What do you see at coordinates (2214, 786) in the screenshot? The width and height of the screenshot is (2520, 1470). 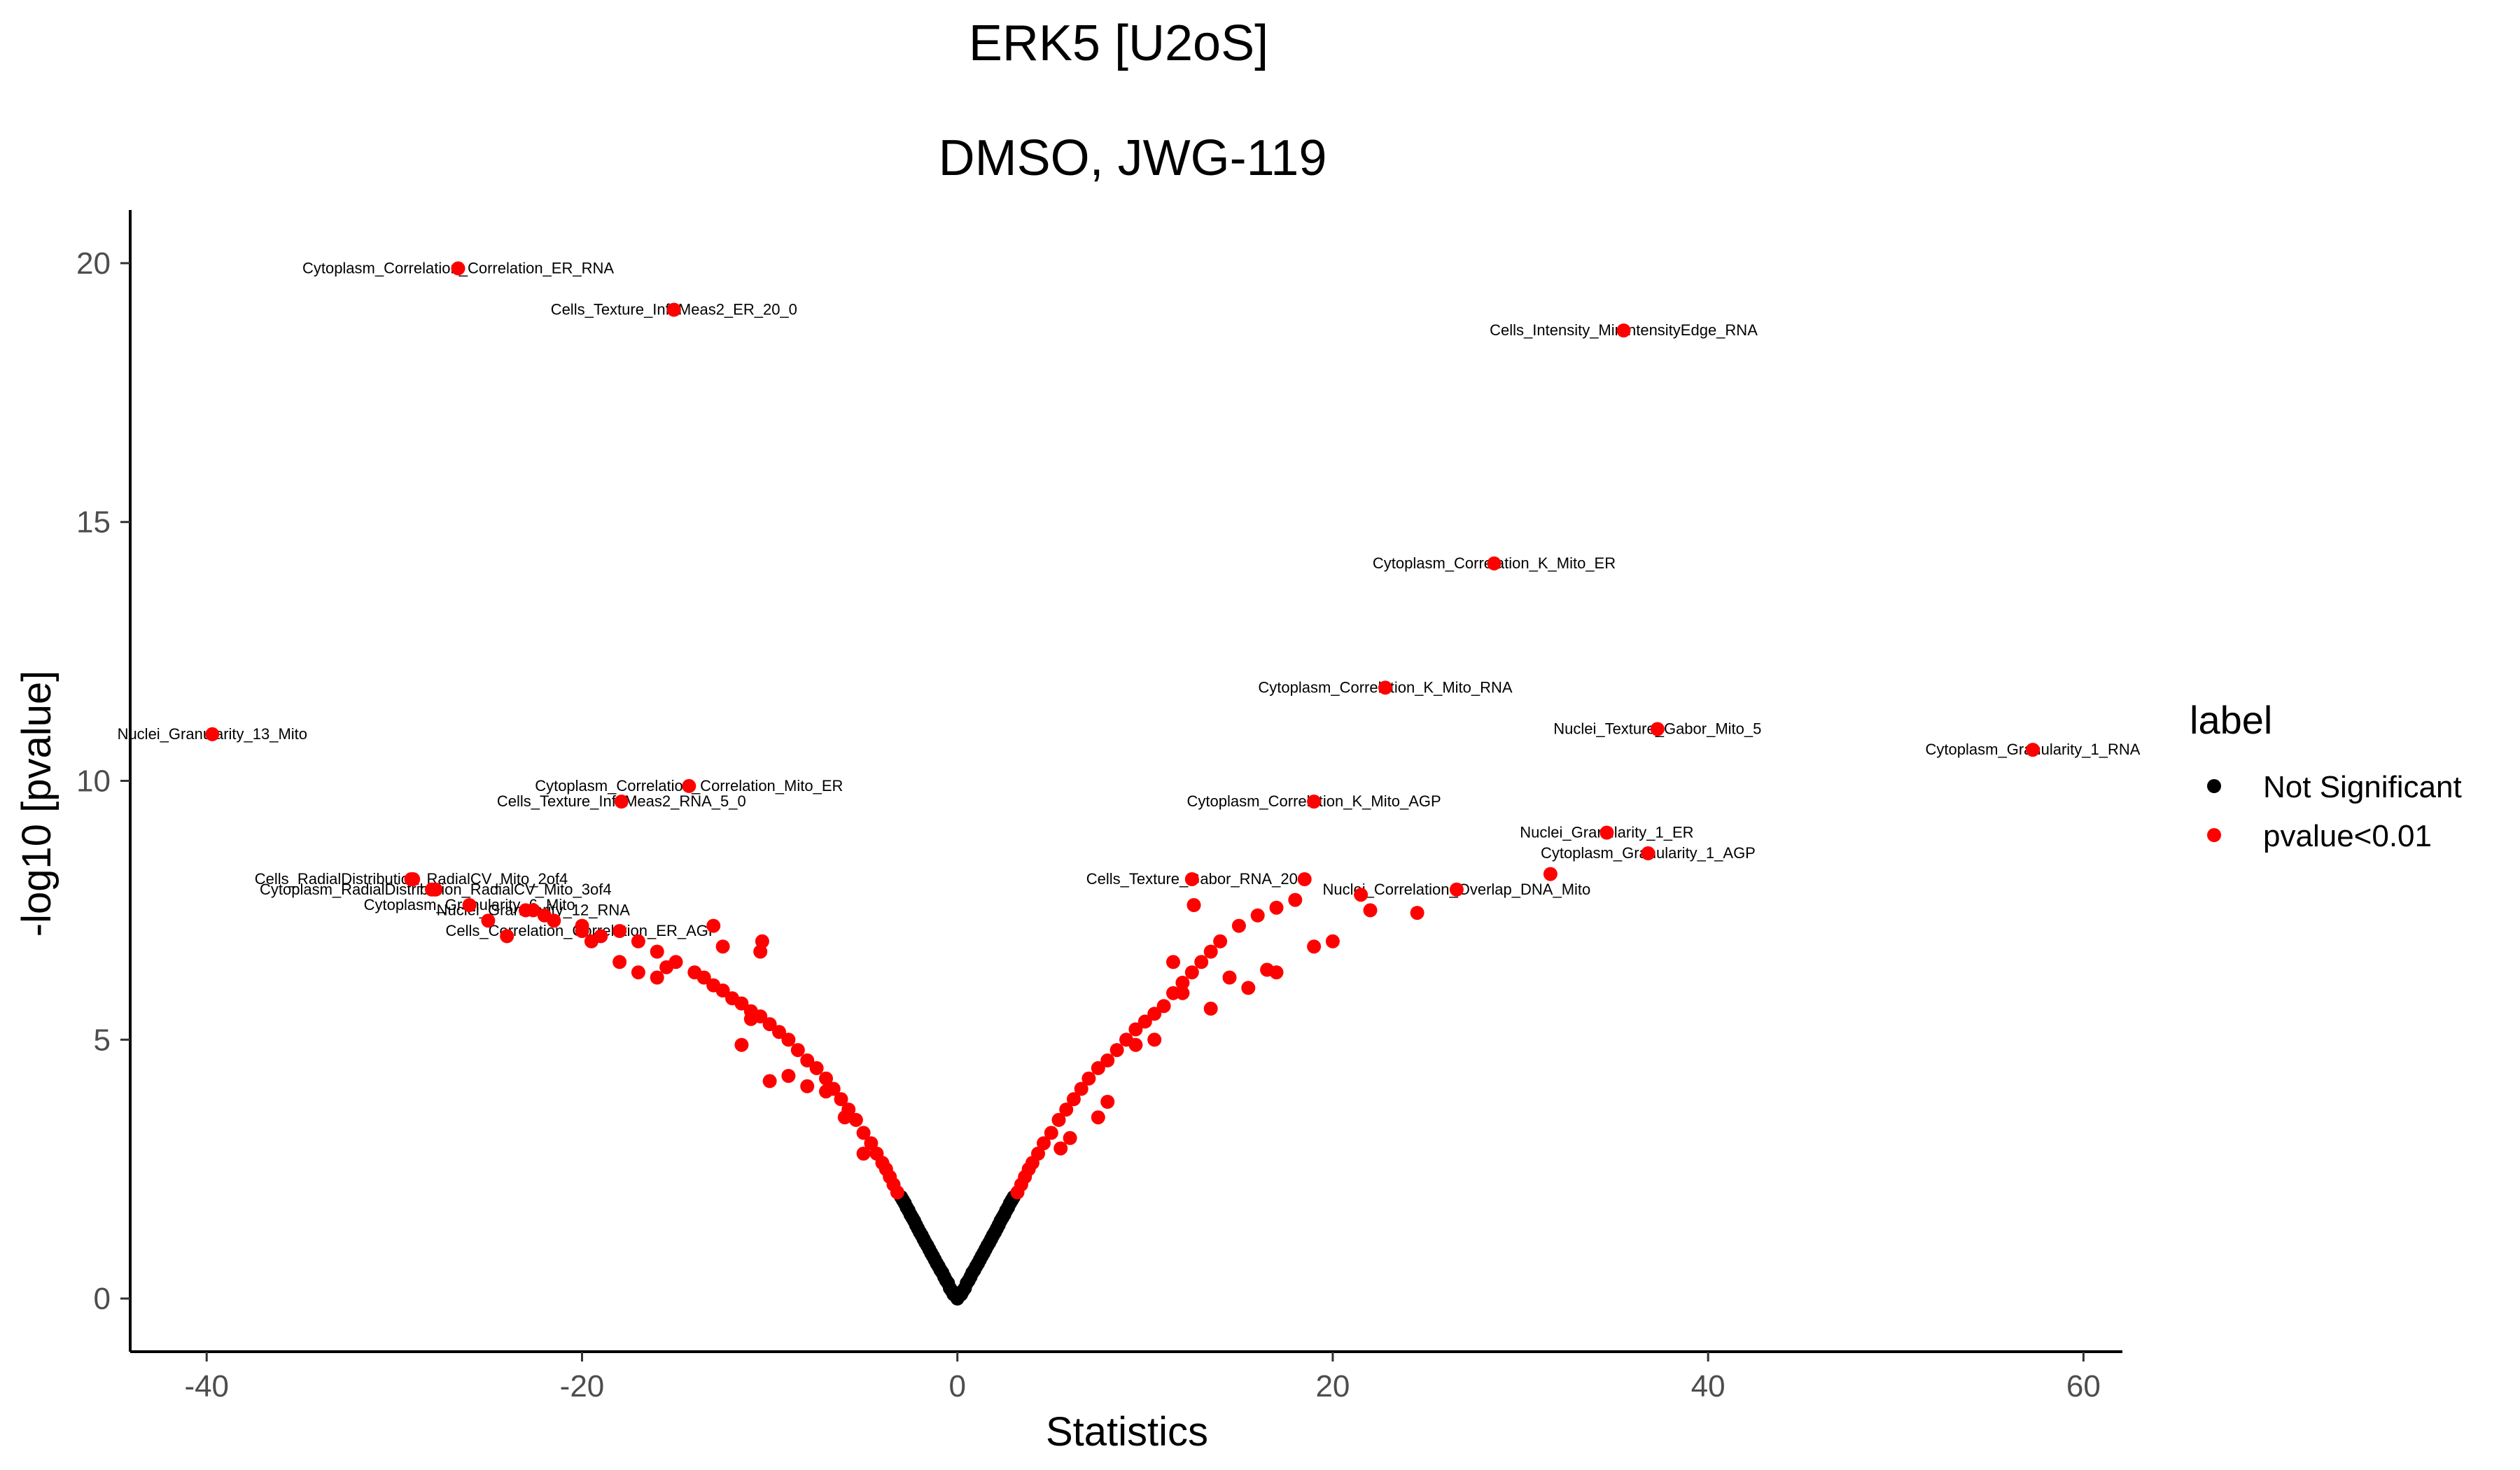 I see `legend-swatch-not-significant` at bounding box center [2214, 786].